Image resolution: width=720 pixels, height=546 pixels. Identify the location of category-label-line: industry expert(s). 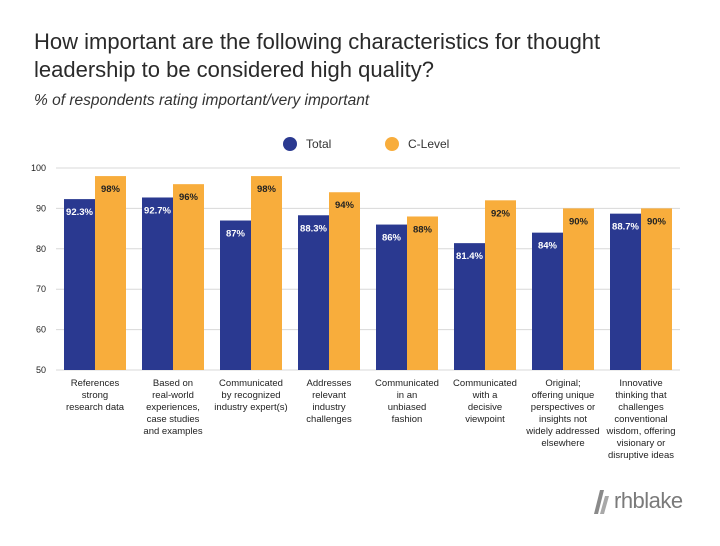
(250, 407).